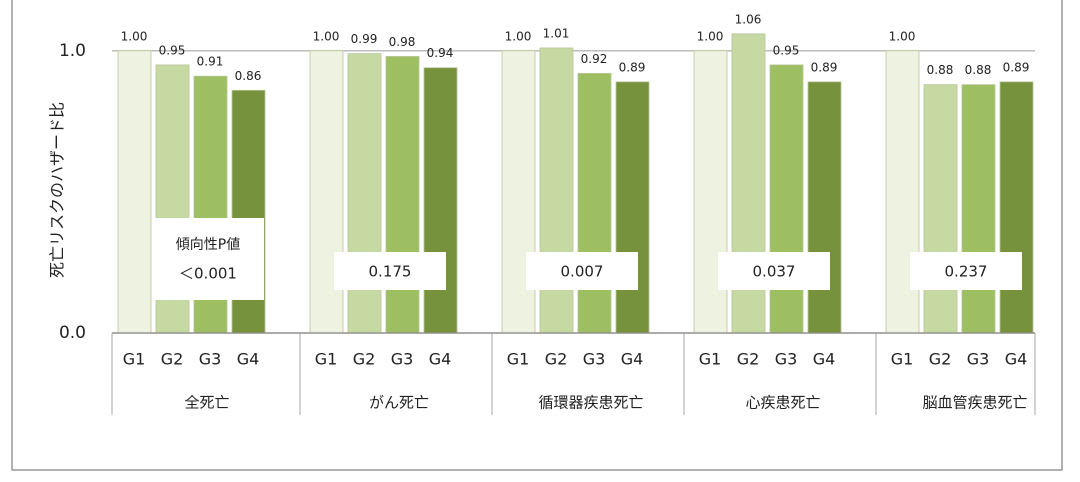  What do you see at coordinates (210, 62) in the screenshot?
I see `value-label: 0.91` at bounding box center [210, 62].